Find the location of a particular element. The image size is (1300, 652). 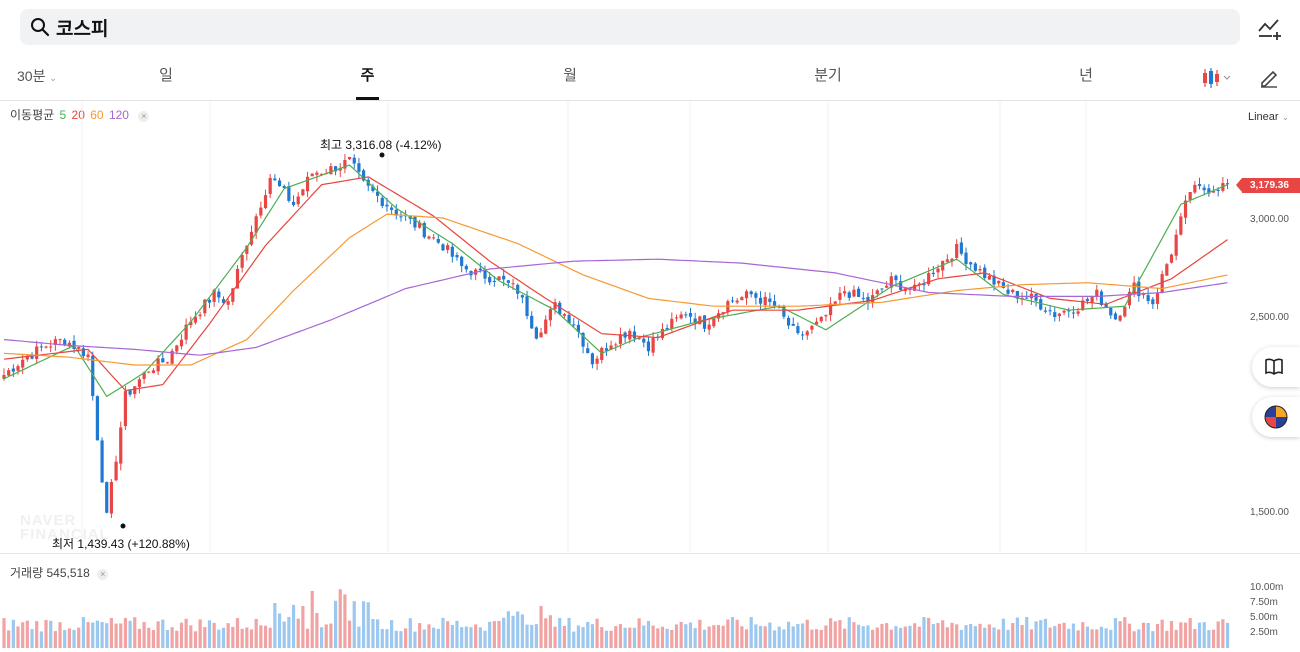

vol-tick-5m: 5.00m is located at coordinates (1264, 617).